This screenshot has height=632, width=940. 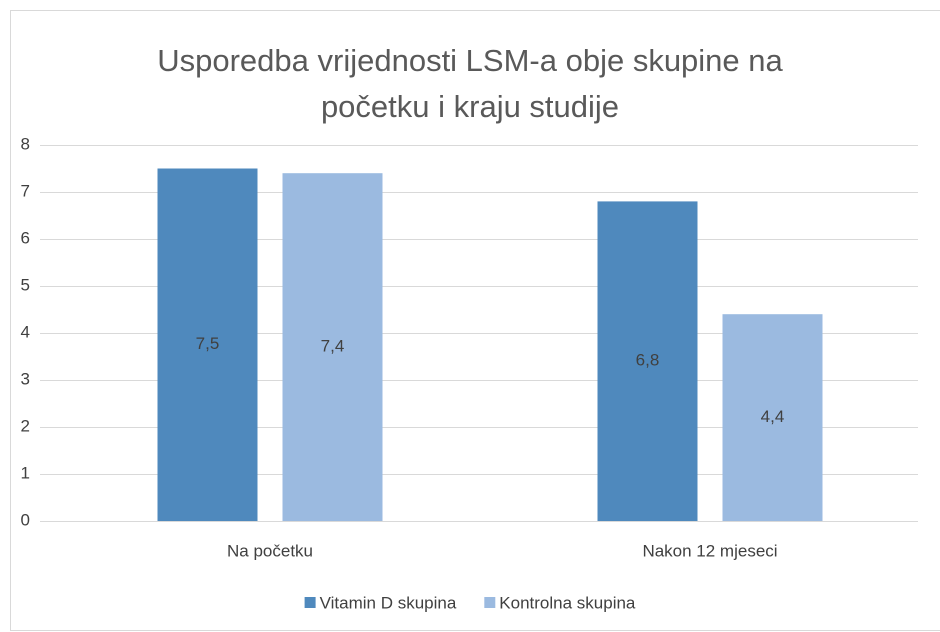 I want to click on y-tick-label: 5, so click(x=25, y=284).